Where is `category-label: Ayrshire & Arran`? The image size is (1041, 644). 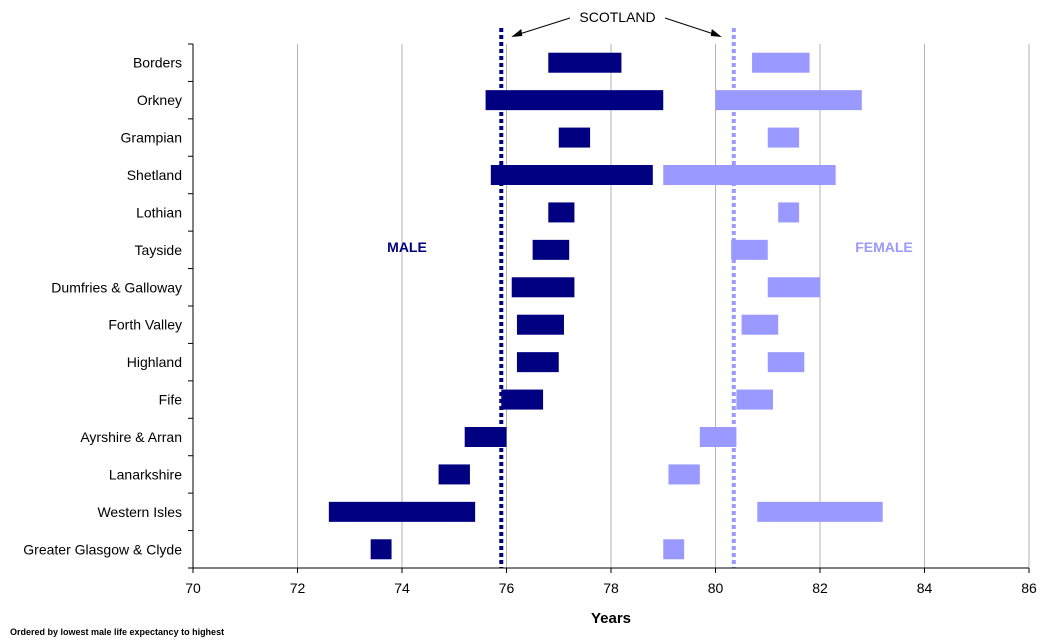 category-label: Ayrshire & Arran is located at coordinates (131, 437).